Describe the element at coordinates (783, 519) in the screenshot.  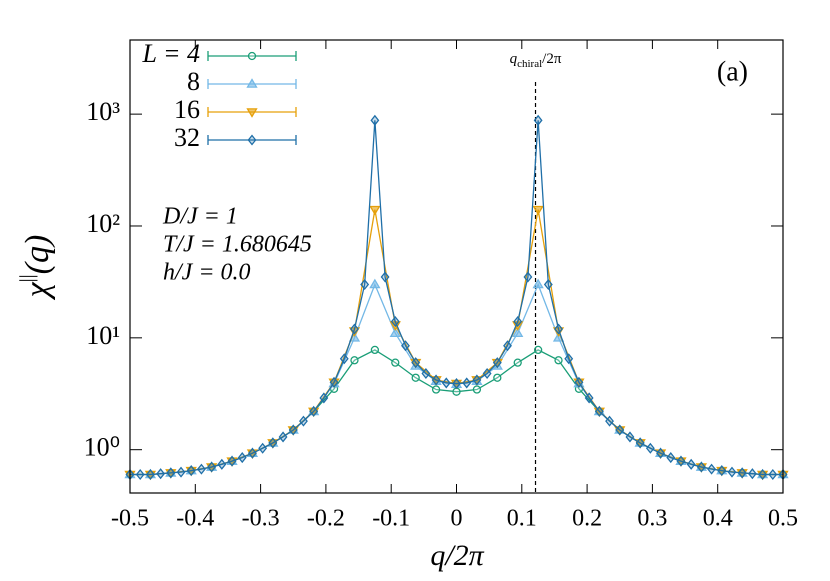
I see `x-tick-label: 0.5` at that location.